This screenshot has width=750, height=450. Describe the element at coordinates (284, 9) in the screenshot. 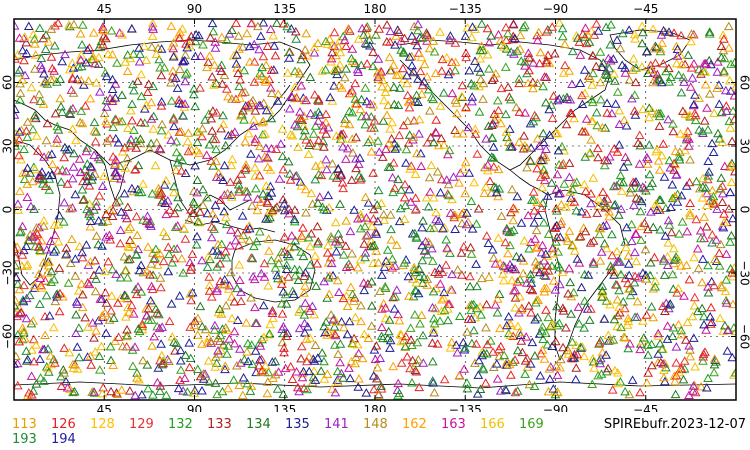

I see `lon-tick-label-top: 135` at that location.